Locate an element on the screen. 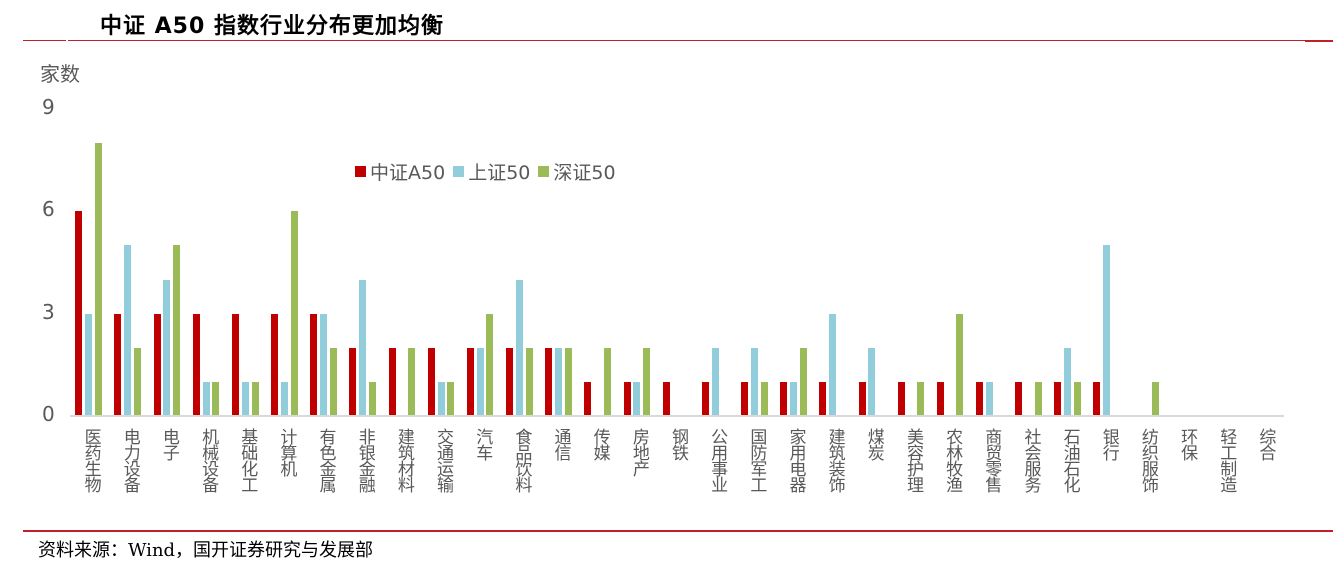 The image size is (1342, 569). x-tick-label: 公用事业 is located at coordinates (717, 460).